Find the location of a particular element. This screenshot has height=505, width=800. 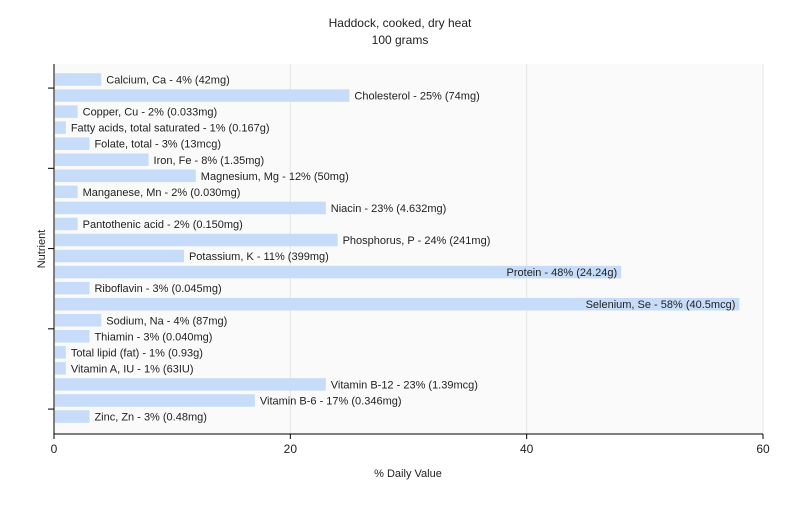

bar-label-16: Thiamin - 3% (0.040mg) is located at coordinates (153, 337).